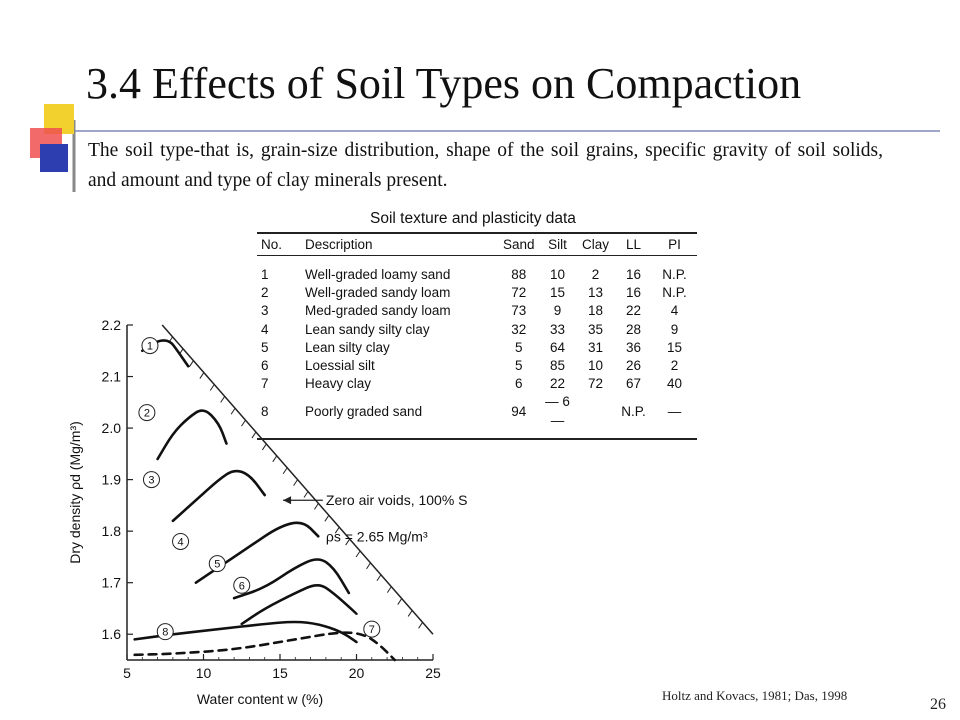 The image size is (960, 720). I want to click on table-title: Soil texture and plasticity data, so click(473, 218).